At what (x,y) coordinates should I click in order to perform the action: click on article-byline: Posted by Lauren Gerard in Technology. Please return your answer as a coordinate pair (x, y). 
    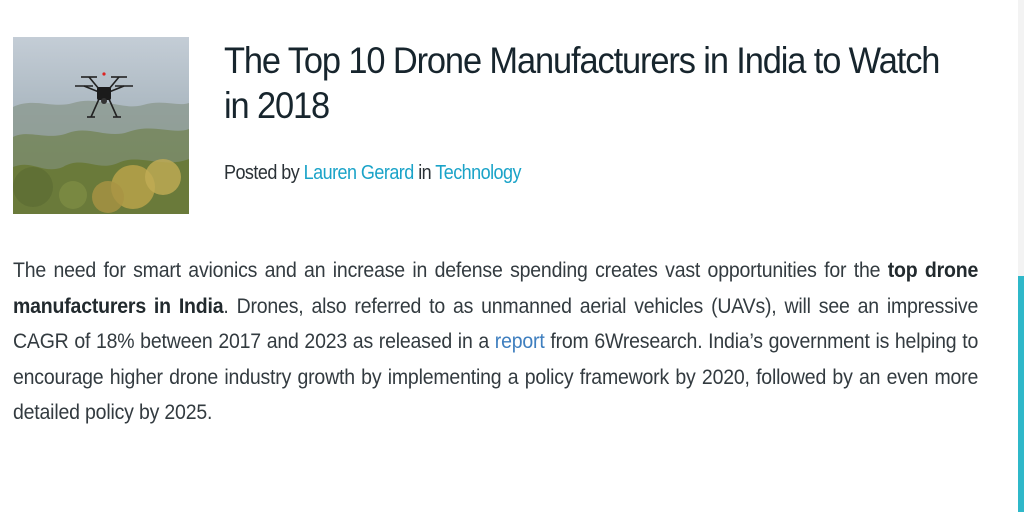
    Looking at the image, I should click on (372, 173).